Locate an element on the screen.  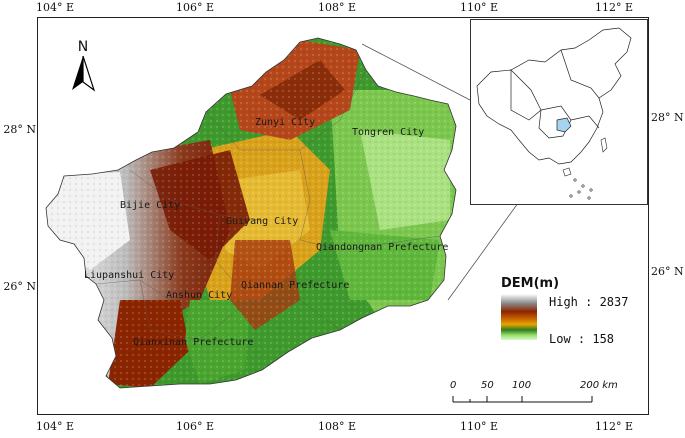
north-arrow-icon is located at coordinates (84, 74).